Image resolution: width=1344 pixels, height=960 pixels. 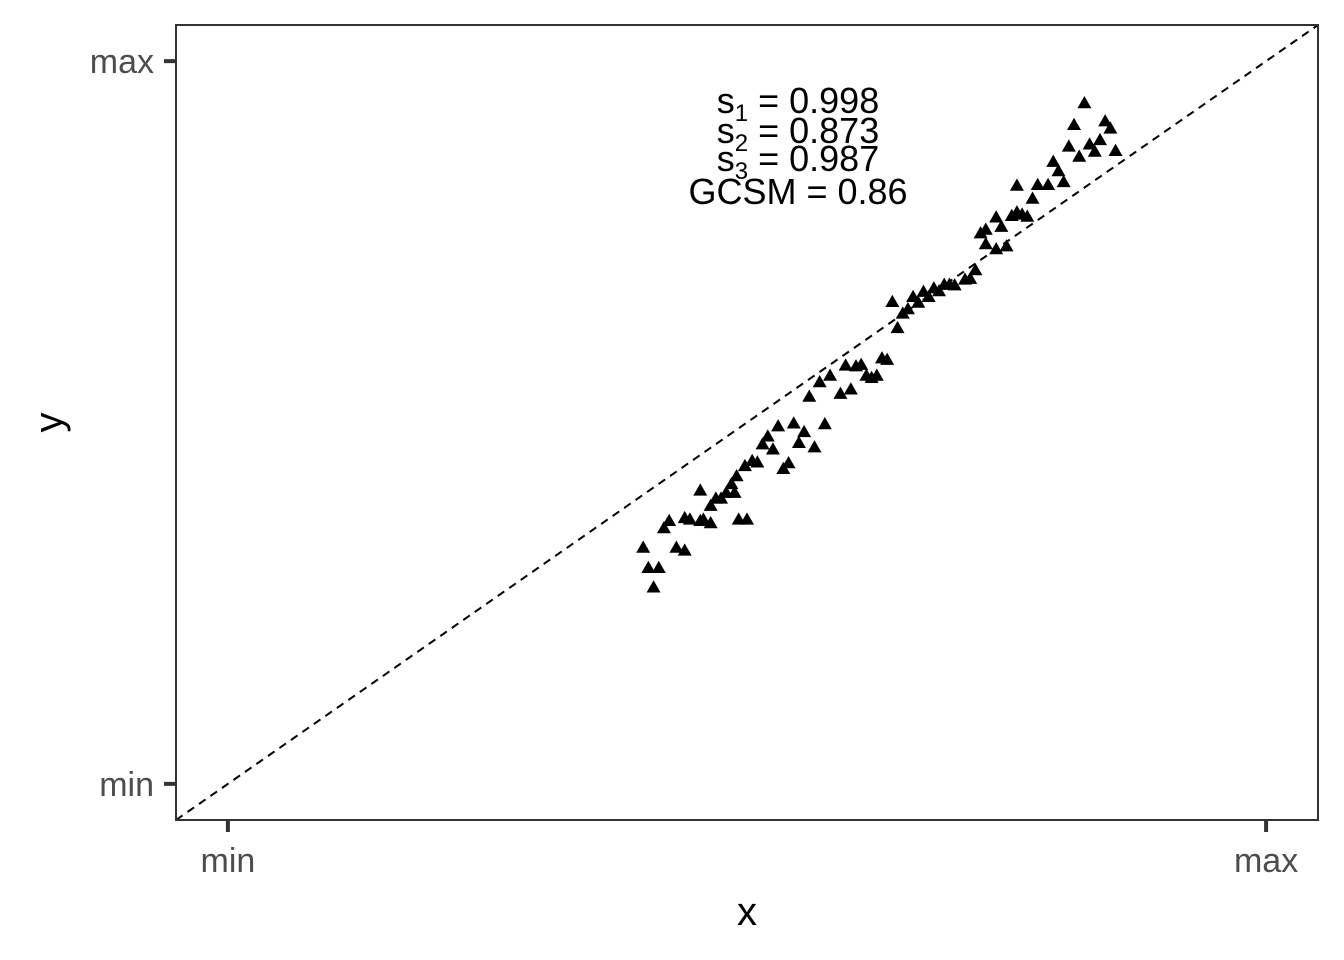 I want to click on x-tick-label-1: min, so click(x=228, y=861).